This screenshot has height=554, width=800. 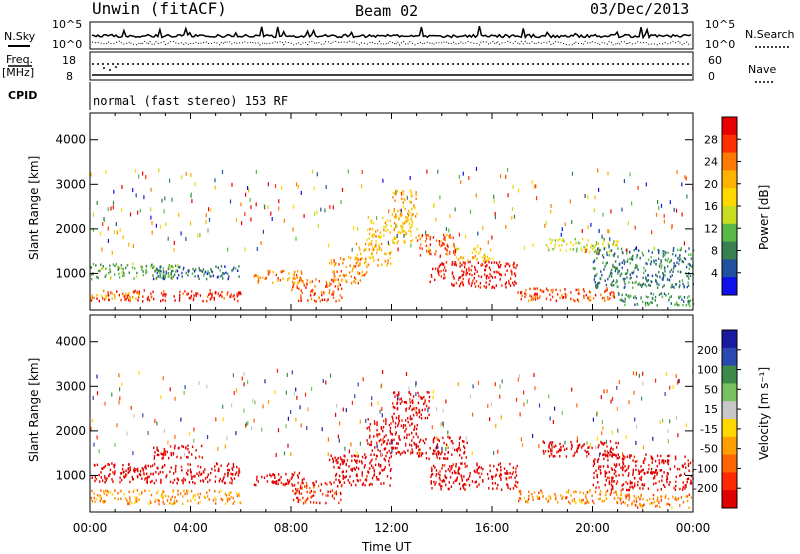 I want to click on freq-tick-low: 8, so click(x=69, y=76).